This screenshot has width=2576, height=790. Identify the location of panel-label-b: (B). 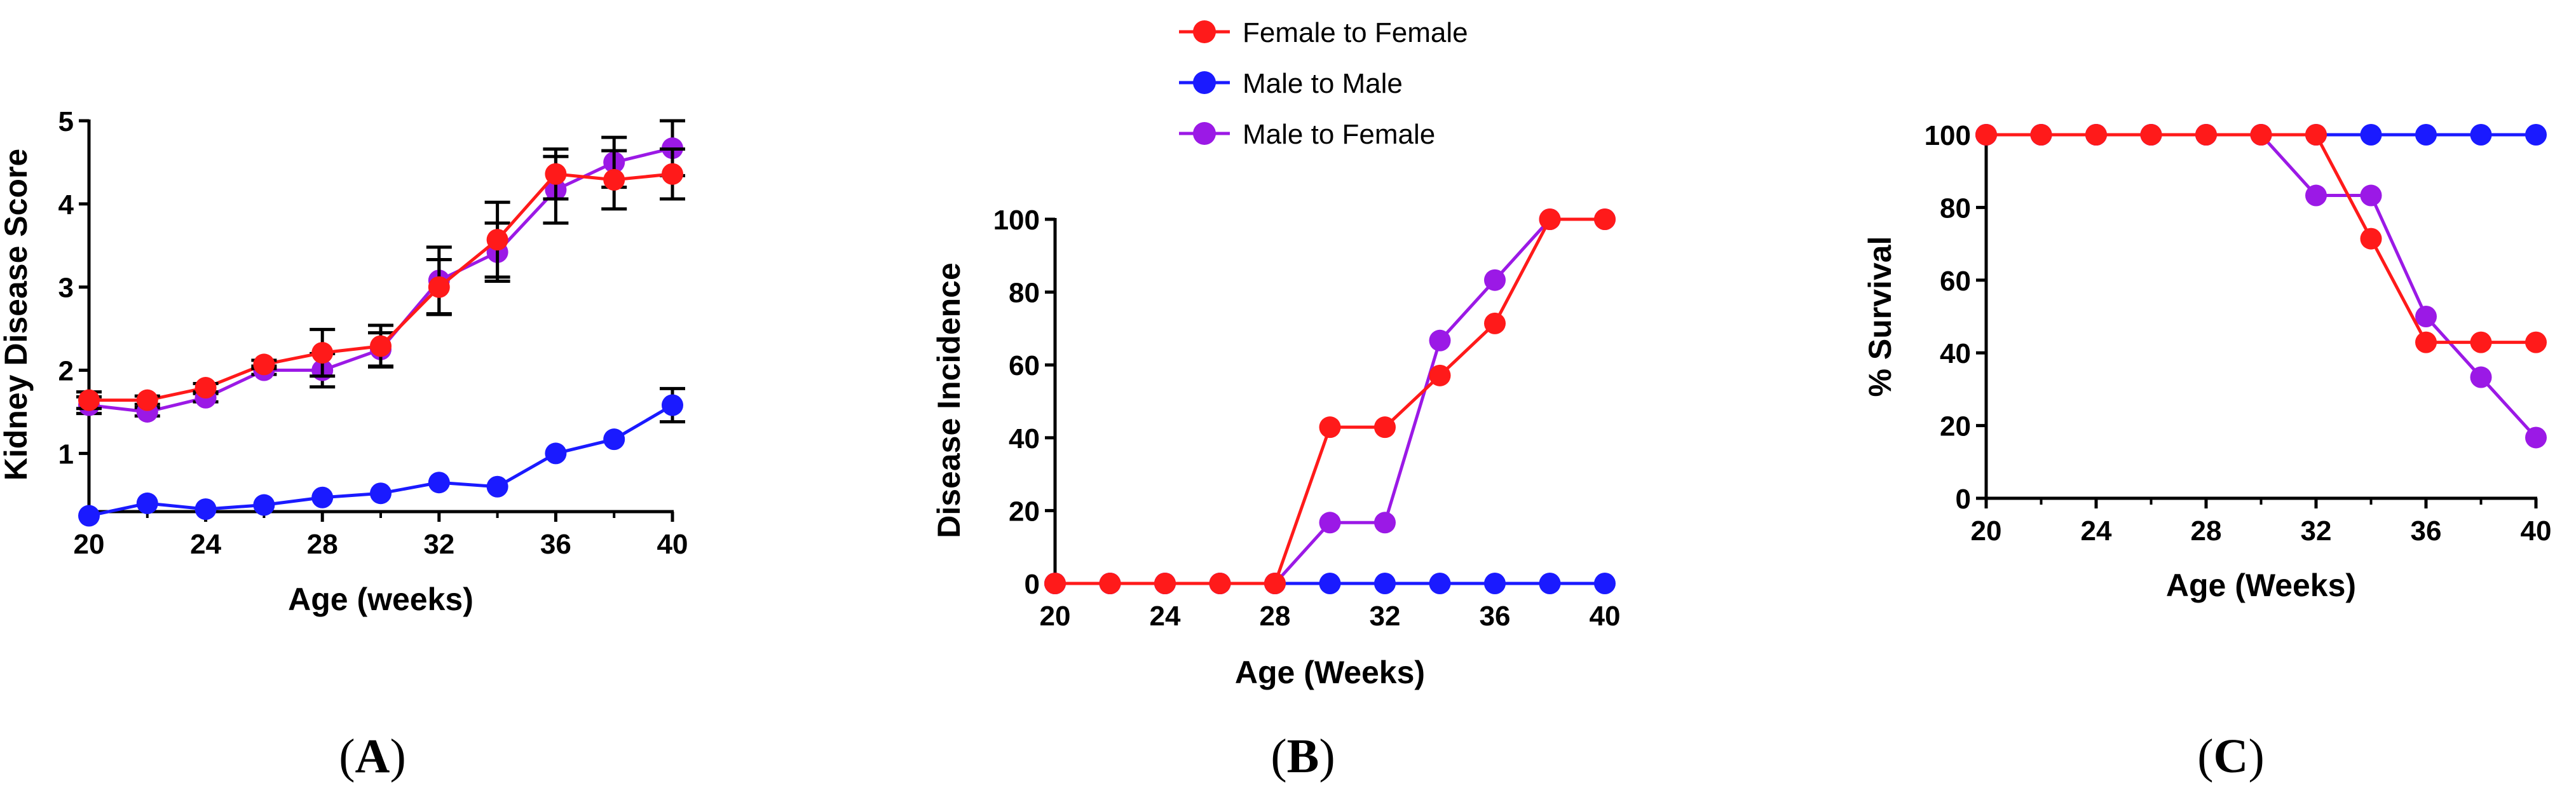
(1303, 756).